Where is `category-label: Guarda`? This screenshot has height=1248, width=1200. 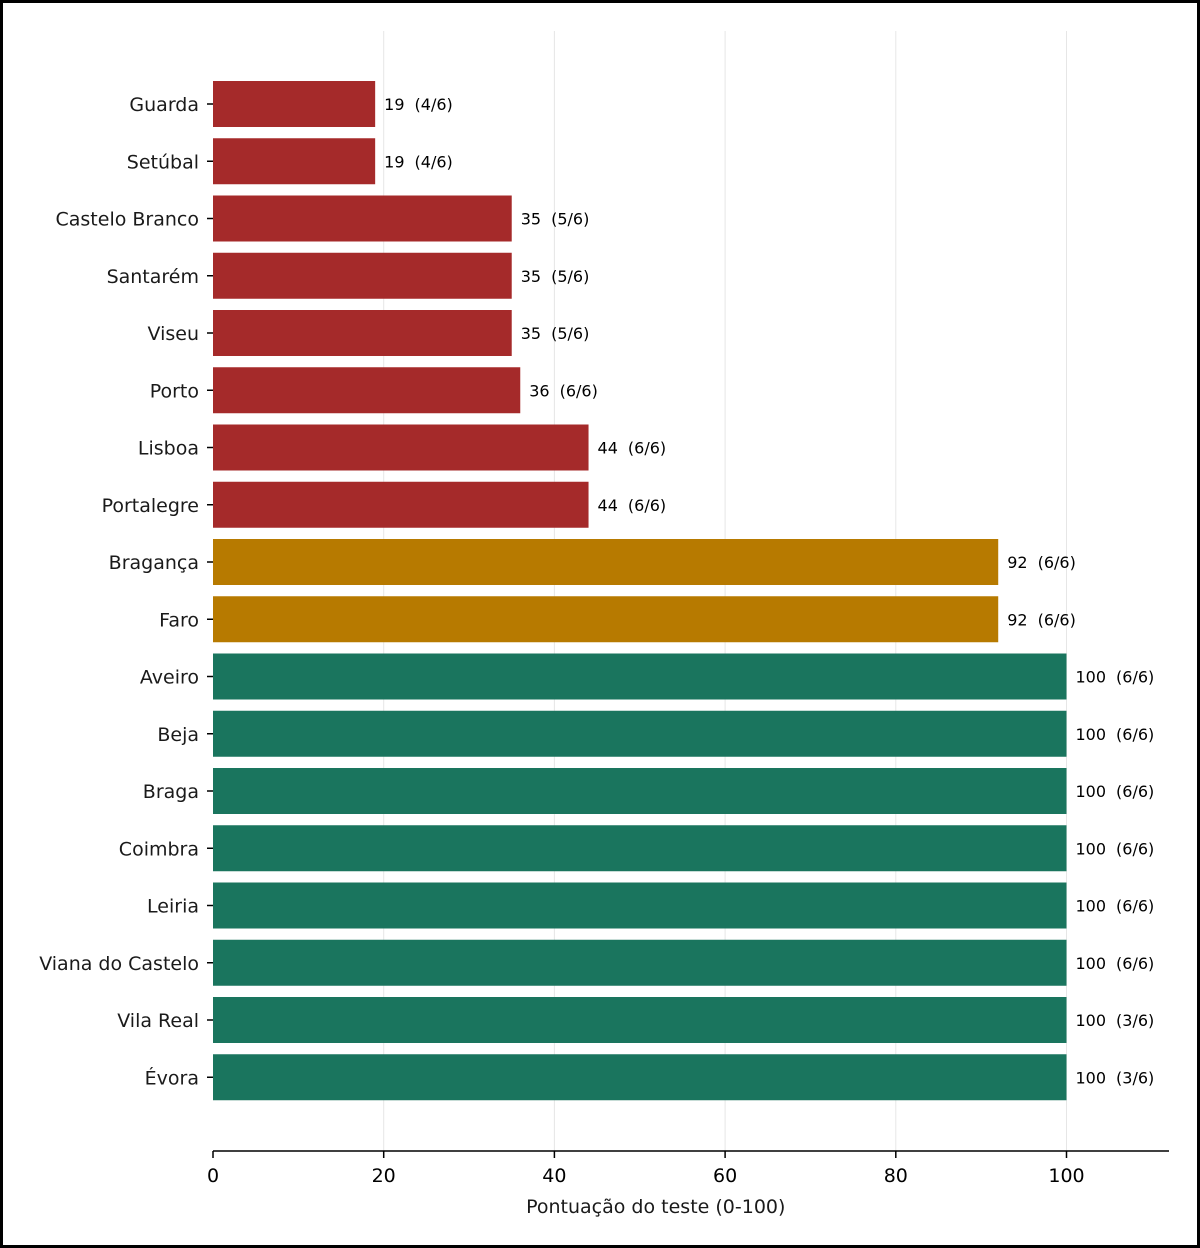
category-label: Guarda is located at coordinates (164, 105).